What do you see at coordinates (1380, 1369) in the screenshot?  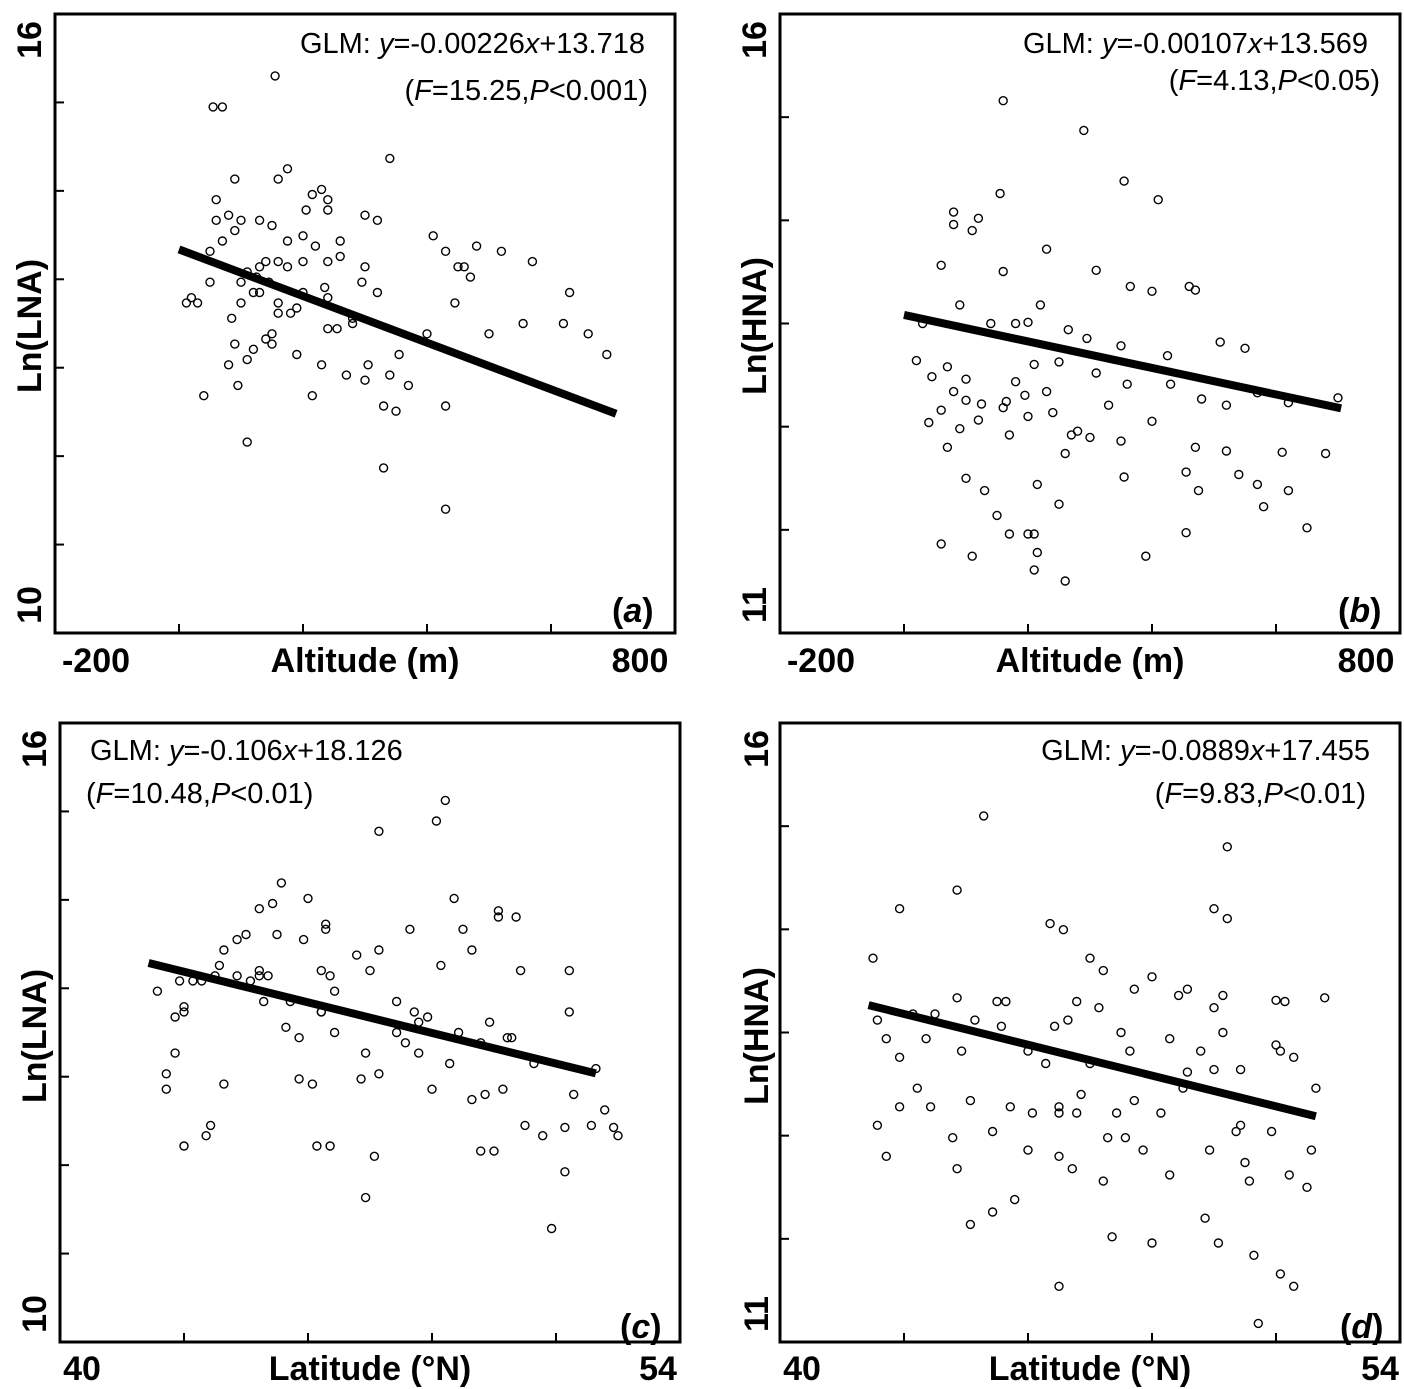 I see `x-tick-label-max: 54` at bounding box center [1380, 1369].